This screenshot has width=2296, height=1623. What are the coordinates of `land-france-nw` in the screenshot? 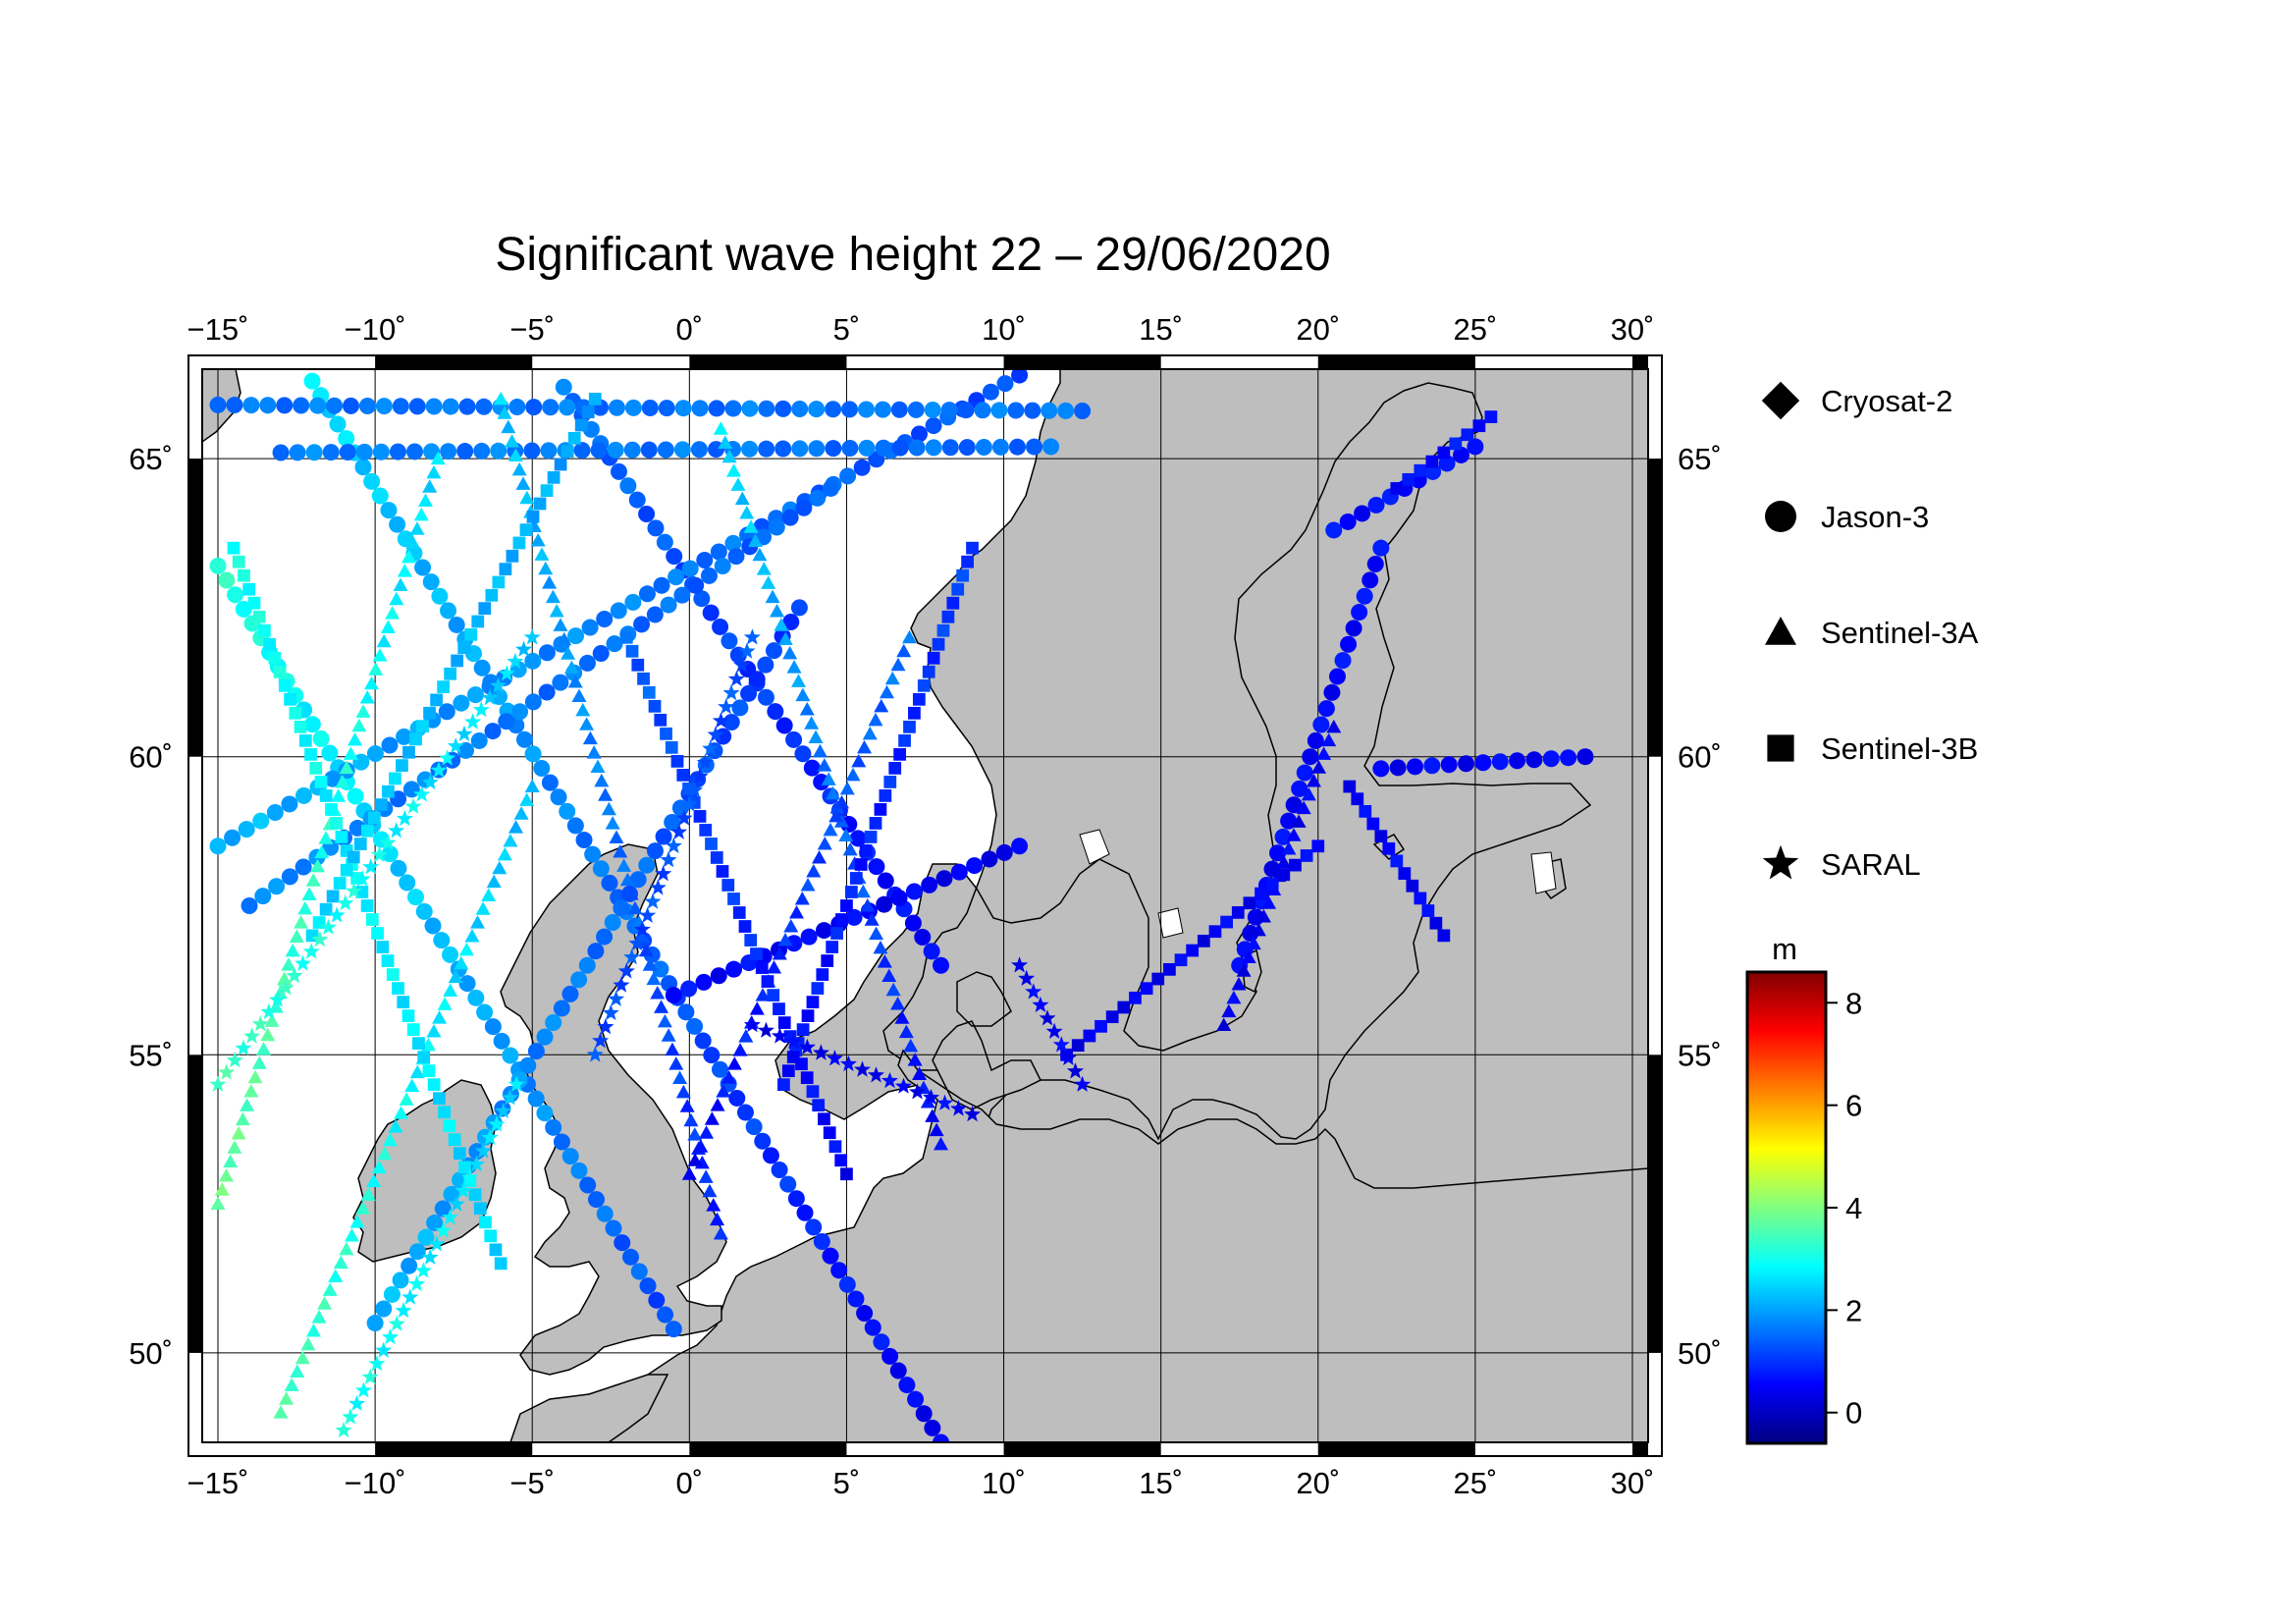 It's located at (589, 1408).